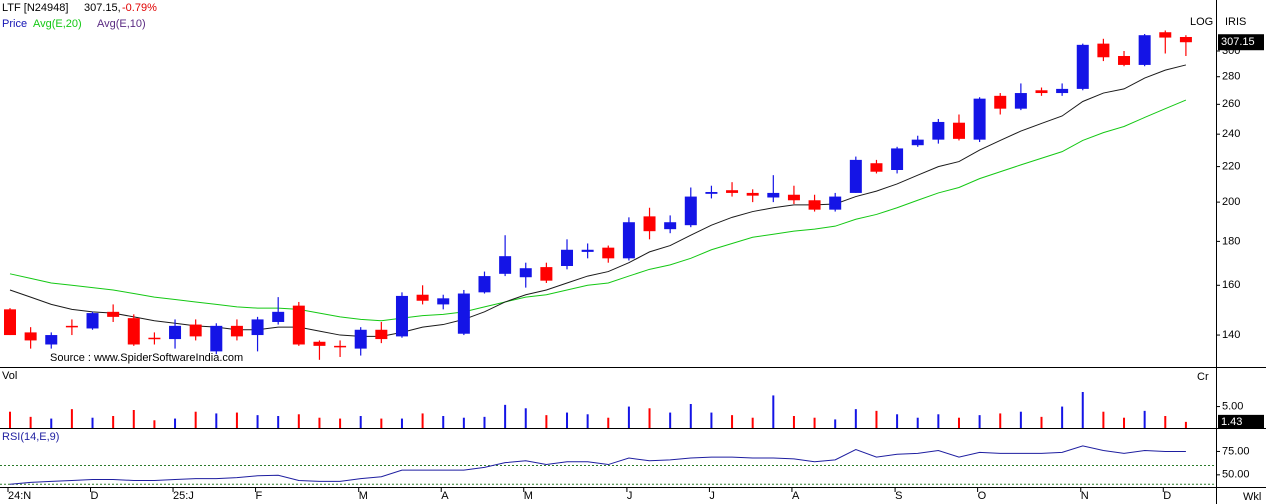 The image size is (1266, 504). Describe the element at coordinates (30, 437) in the screenshot. I see `rsi-title: RSI(14,E,9)` at that location.